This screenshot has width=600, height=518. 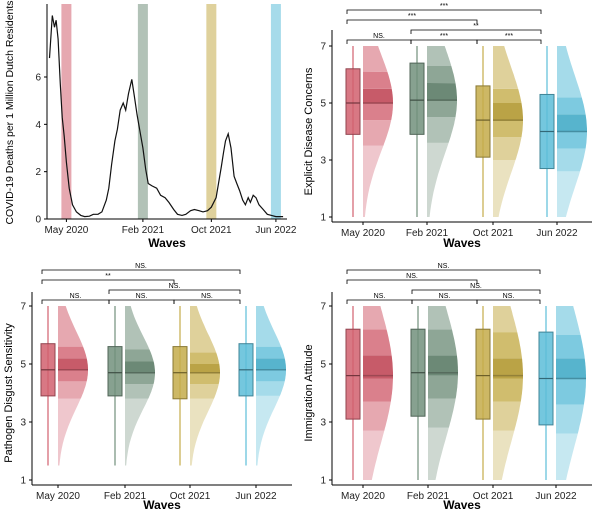 What do you see at coordinates (38, 172) in the screenshot?
I see `y-tick-label: 2` at bounding box center [38, 172].